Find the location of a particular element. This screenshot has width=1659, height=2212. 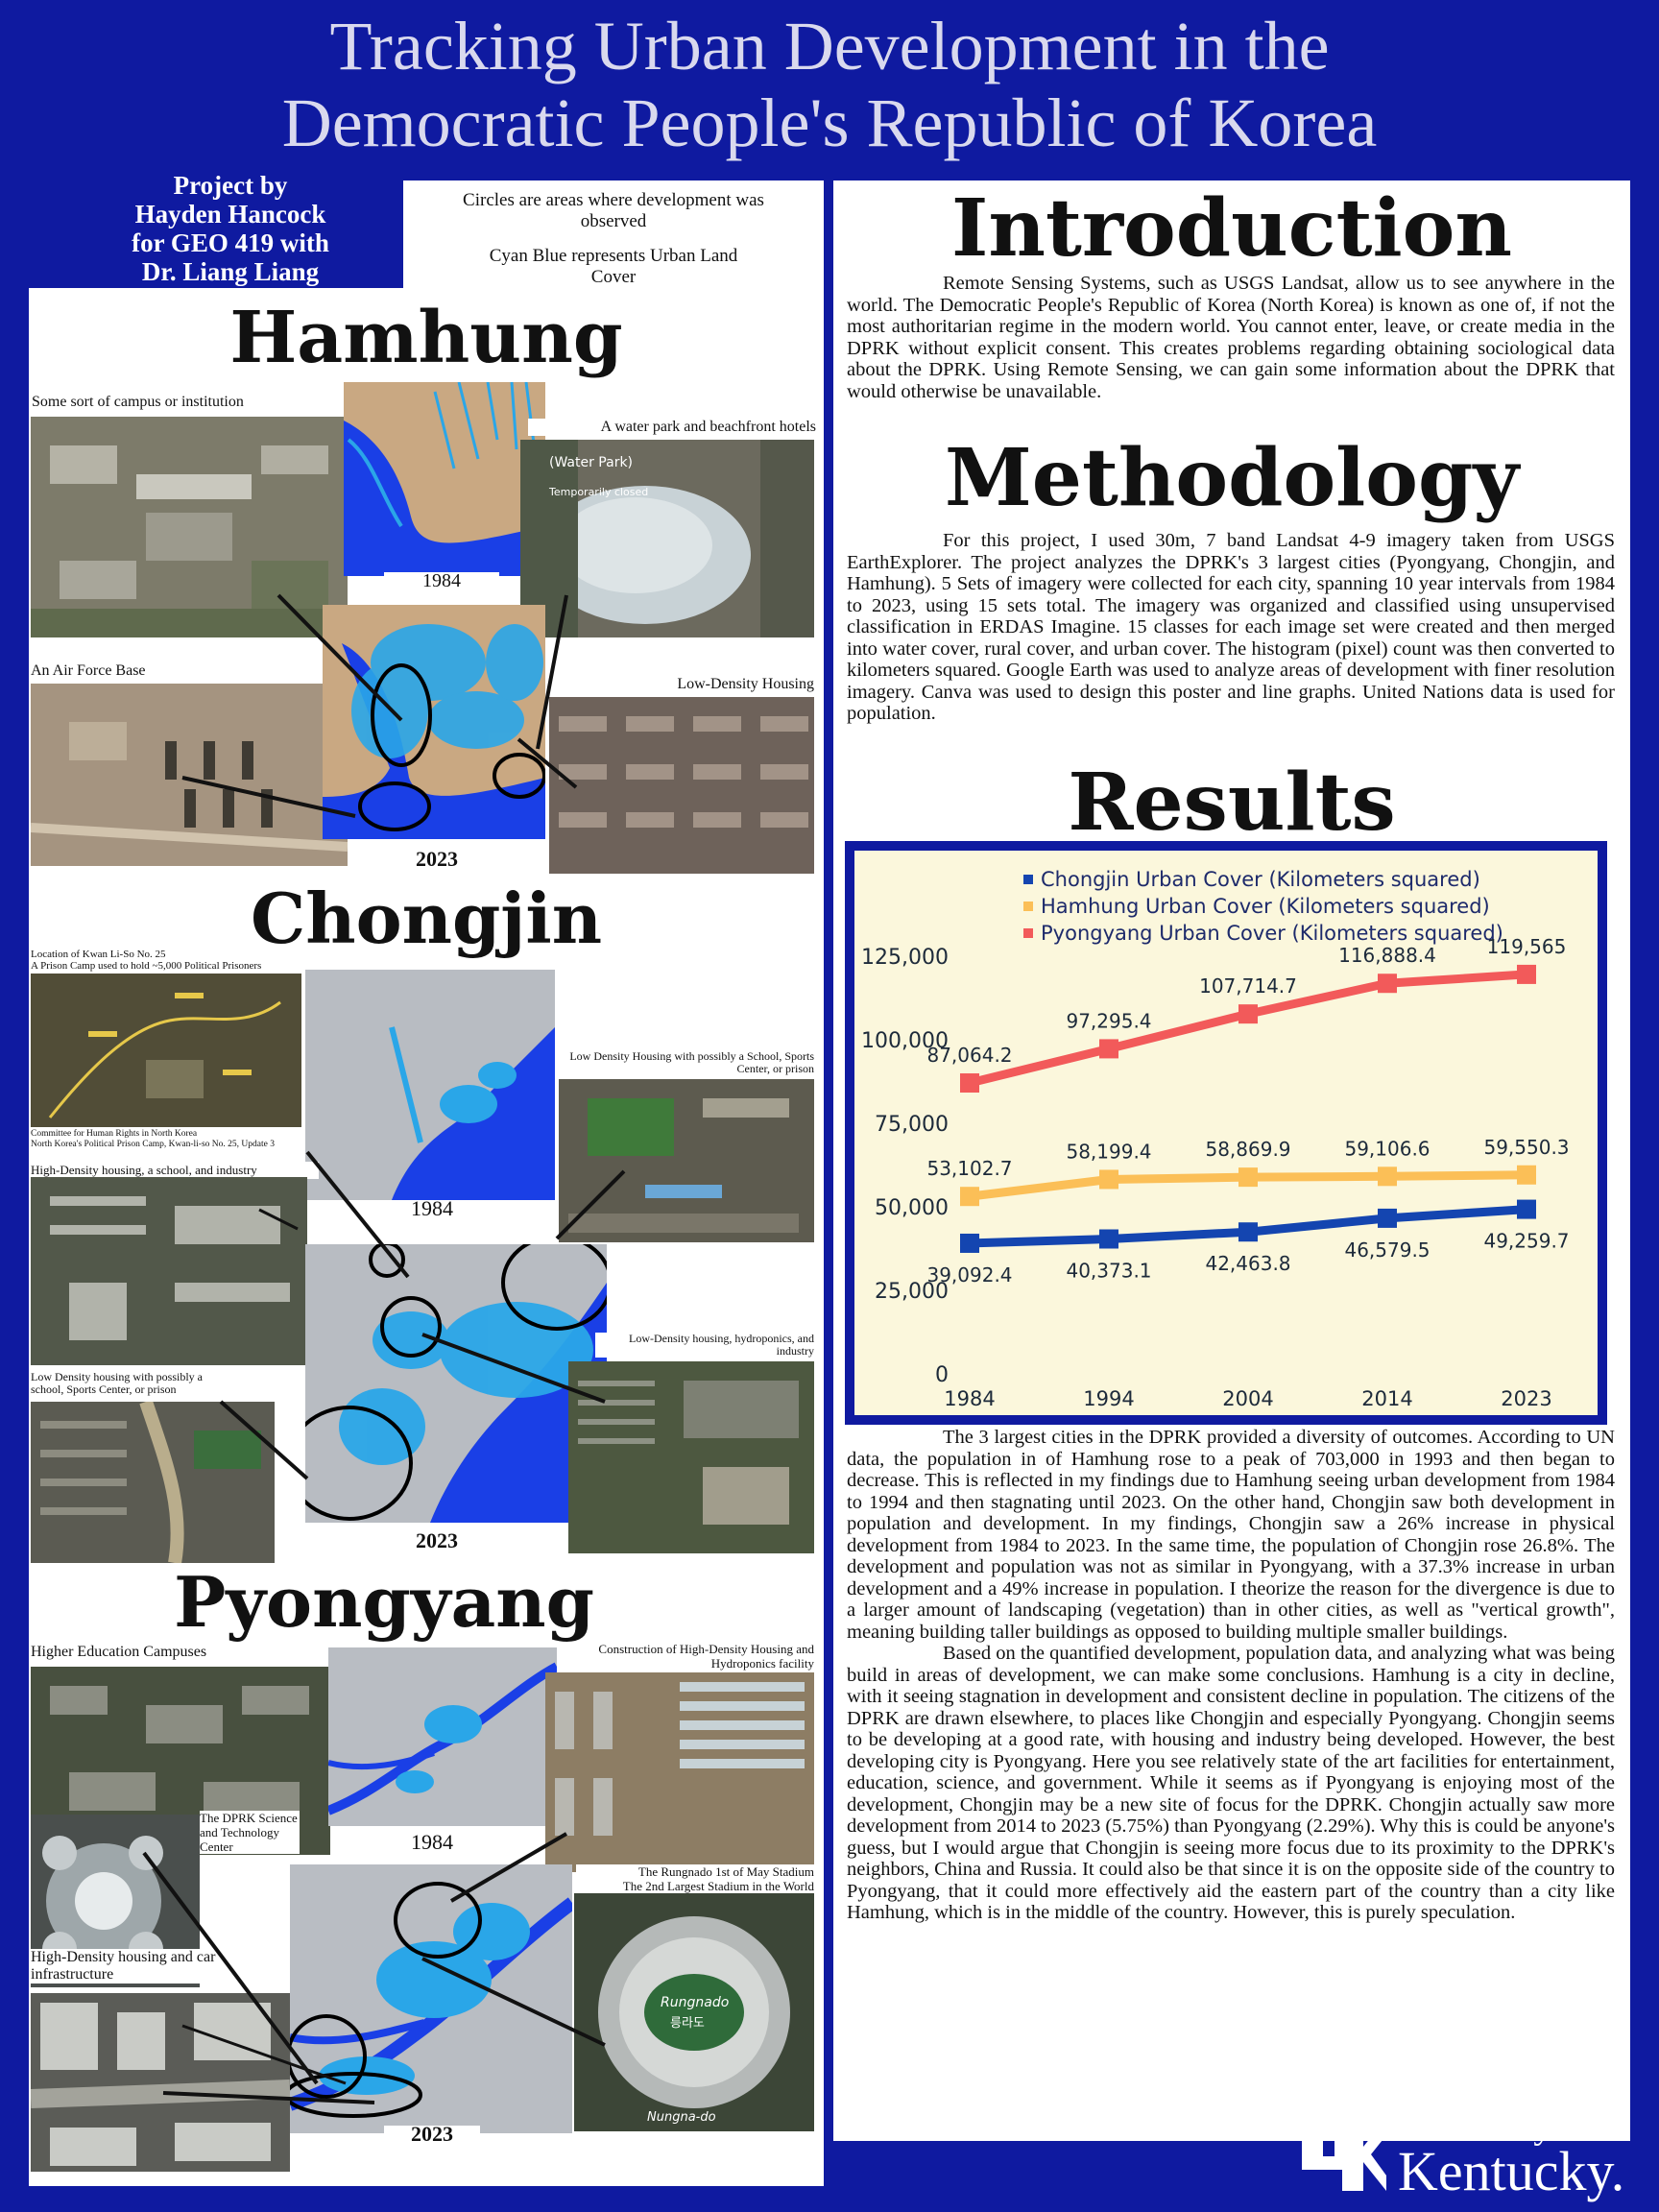

hydroponics-image is located at coordinates (691, 1457).